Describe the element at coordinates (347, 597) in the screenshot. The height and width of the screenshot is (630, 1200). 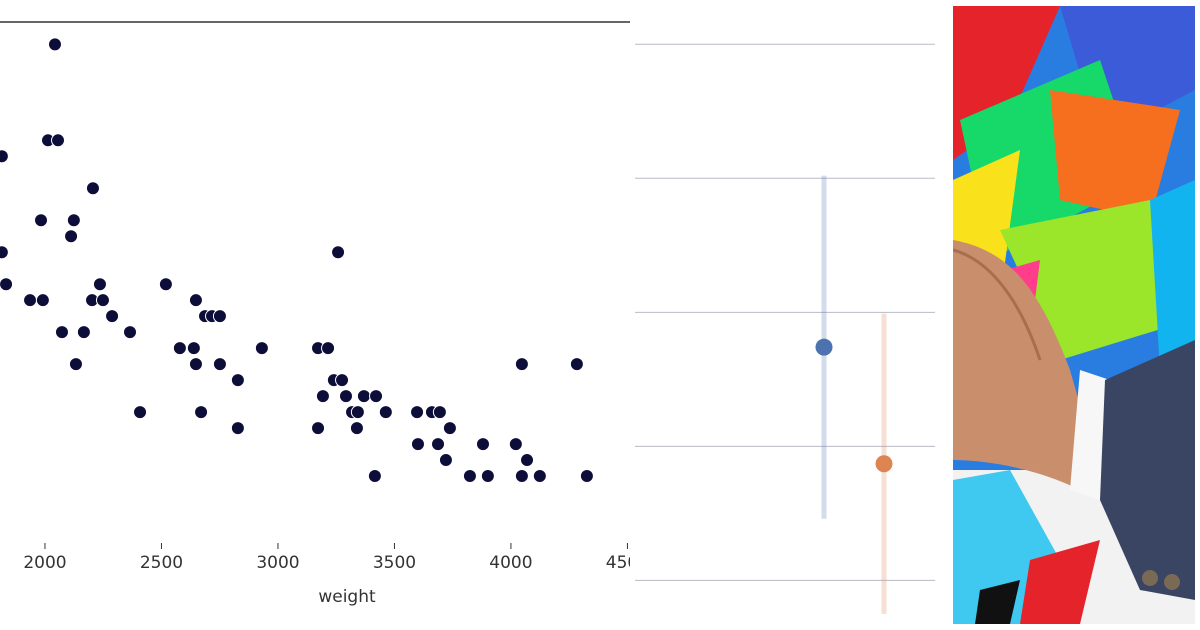
I see `x-axis-label: weight` at that location.